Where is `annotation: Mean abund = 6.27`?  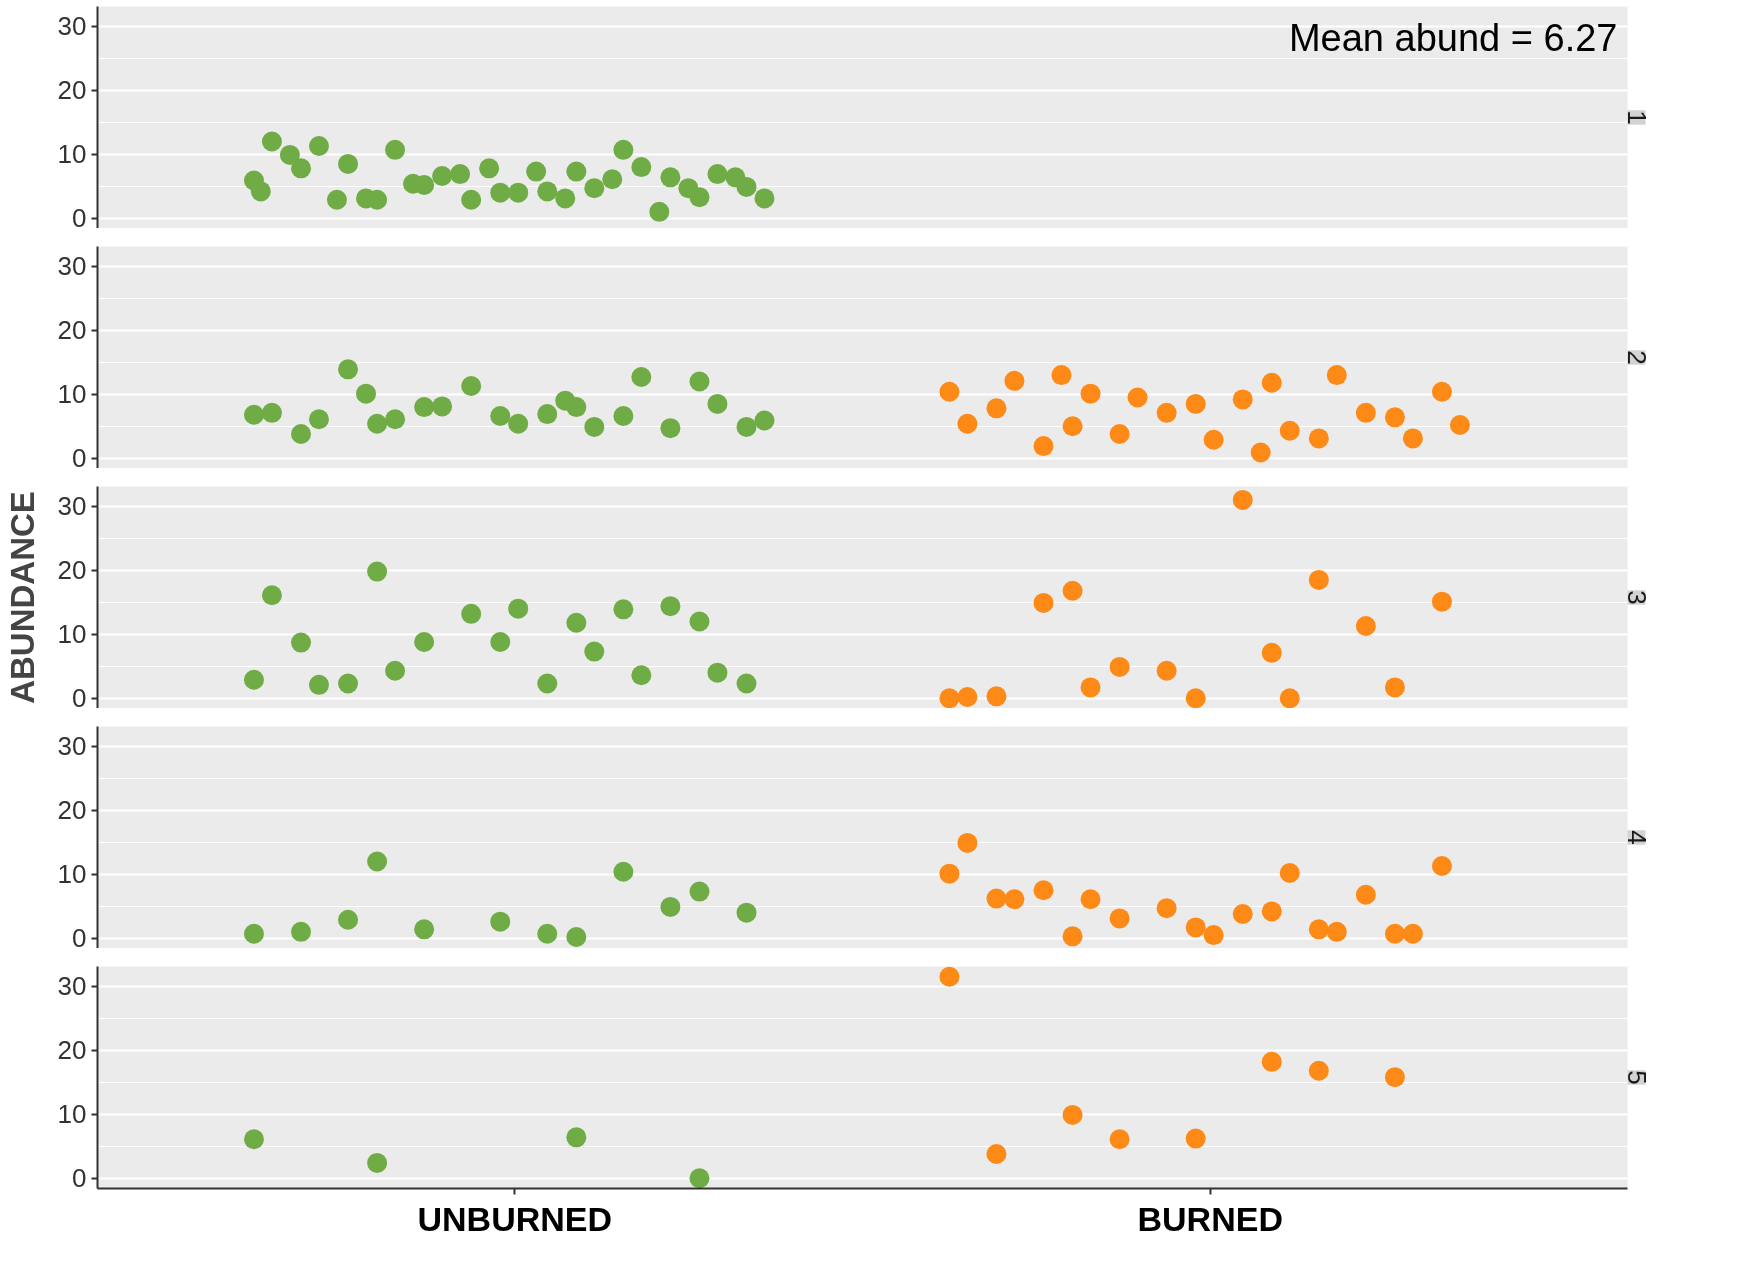 annotation: Mean abund = 6.27 is located at coordinates (1453, 37).